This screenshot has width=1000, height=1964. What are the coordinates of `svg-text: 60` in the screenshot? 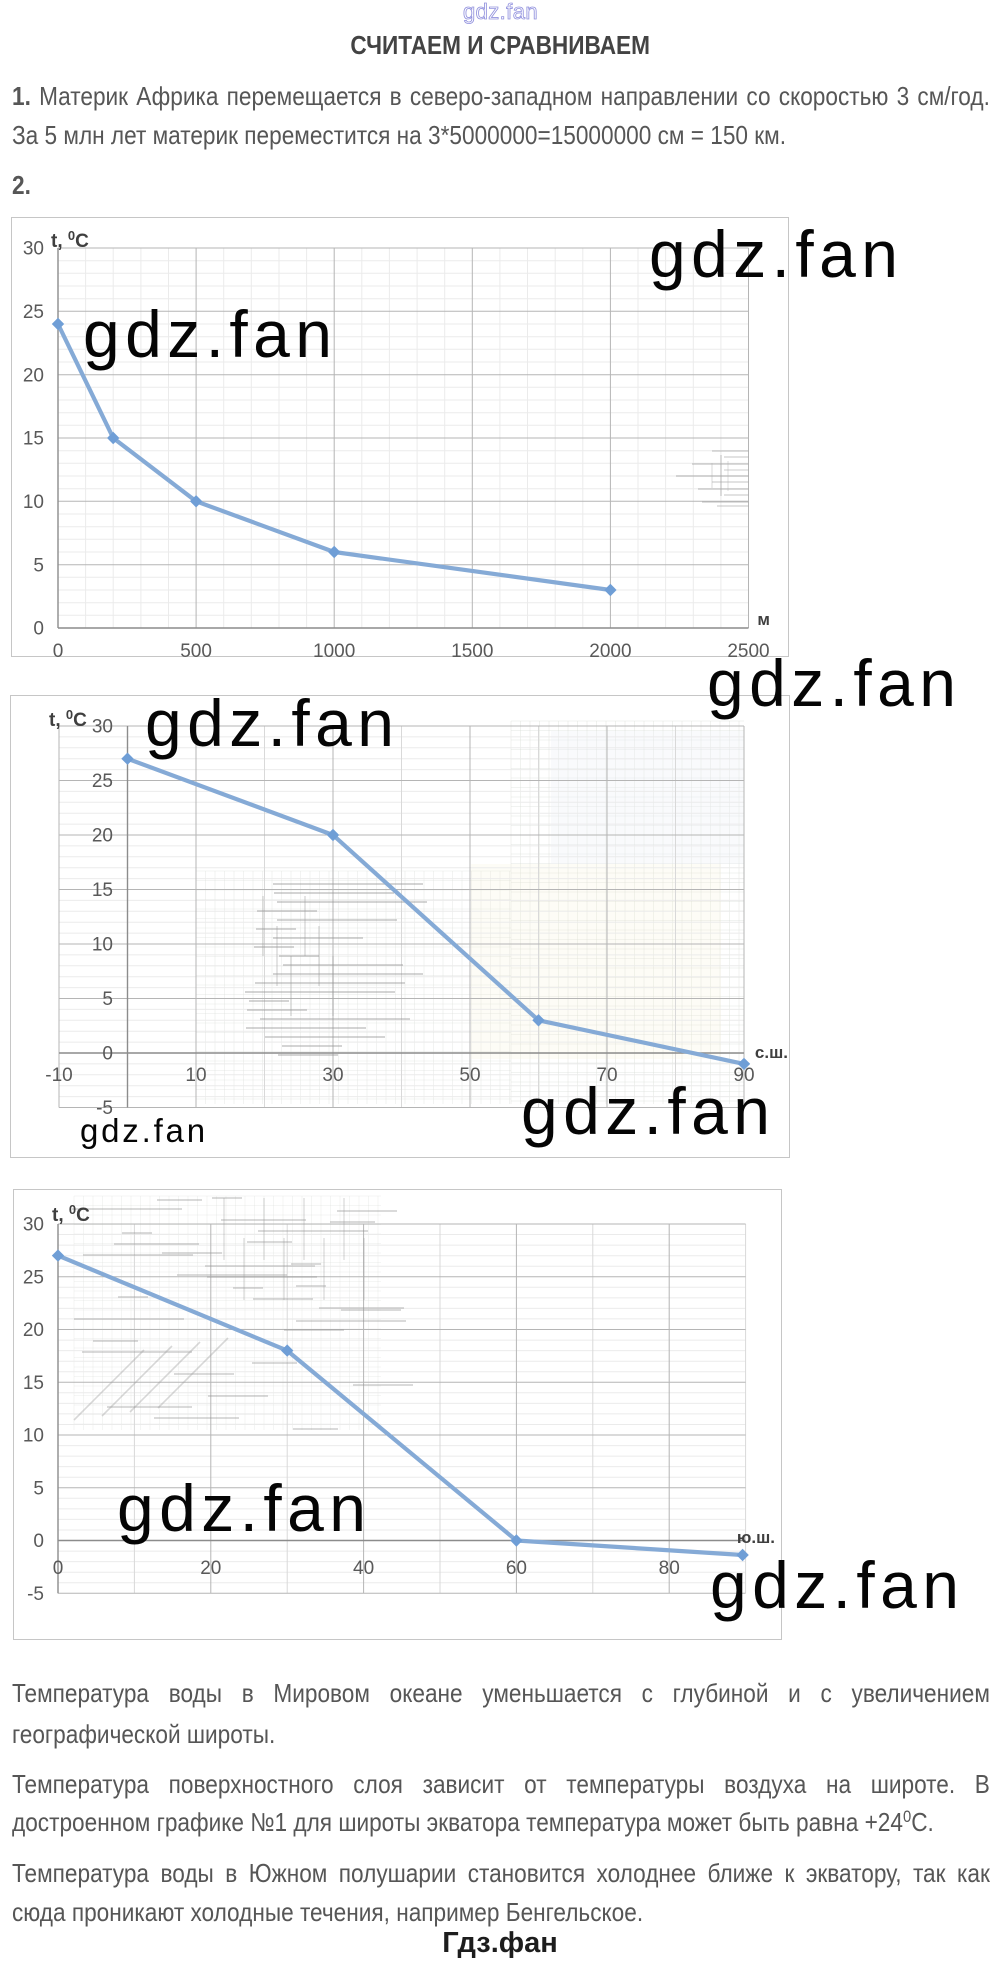 It's located at (516, 1568).